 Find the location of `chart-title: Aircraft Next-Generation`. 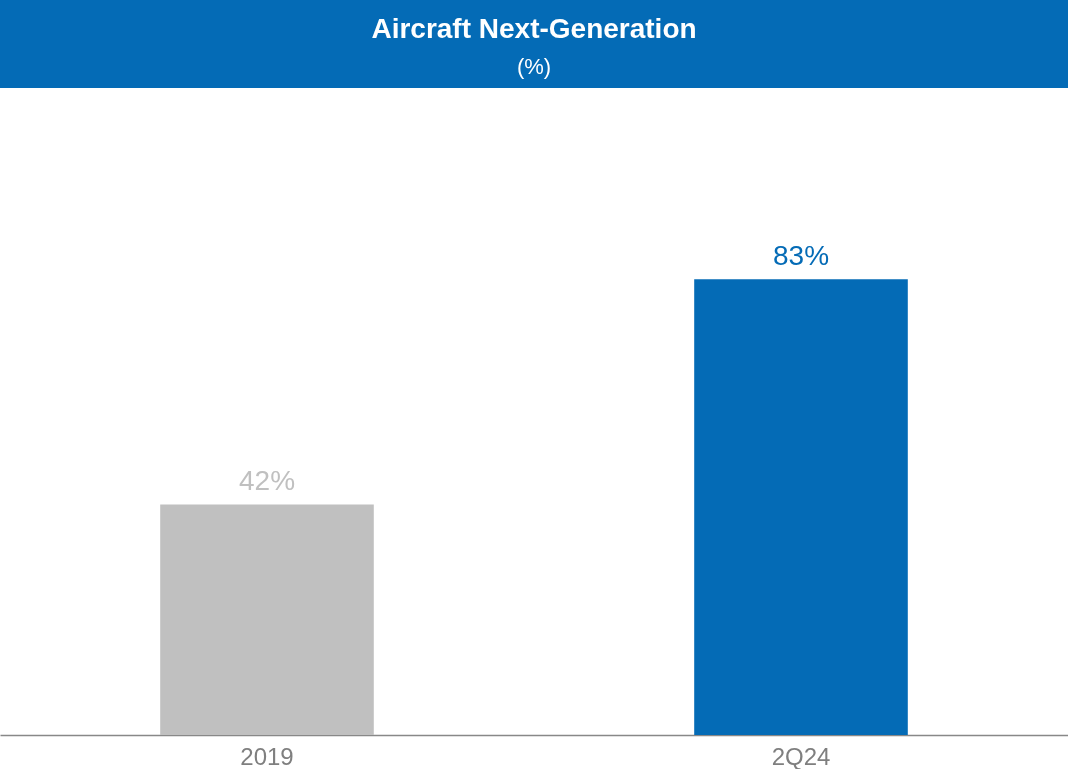

chart-title: Aircraft Next-Generation is located at coordinates (534, 28).